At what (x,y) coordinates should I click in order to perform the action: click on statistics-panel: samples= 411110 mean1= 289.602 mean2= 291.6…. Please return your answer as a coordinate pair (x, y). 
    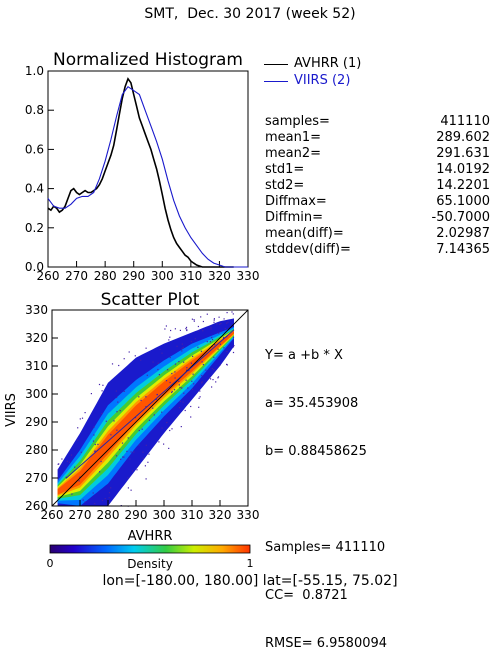
    Looking at the image, I should click on (377, 186).